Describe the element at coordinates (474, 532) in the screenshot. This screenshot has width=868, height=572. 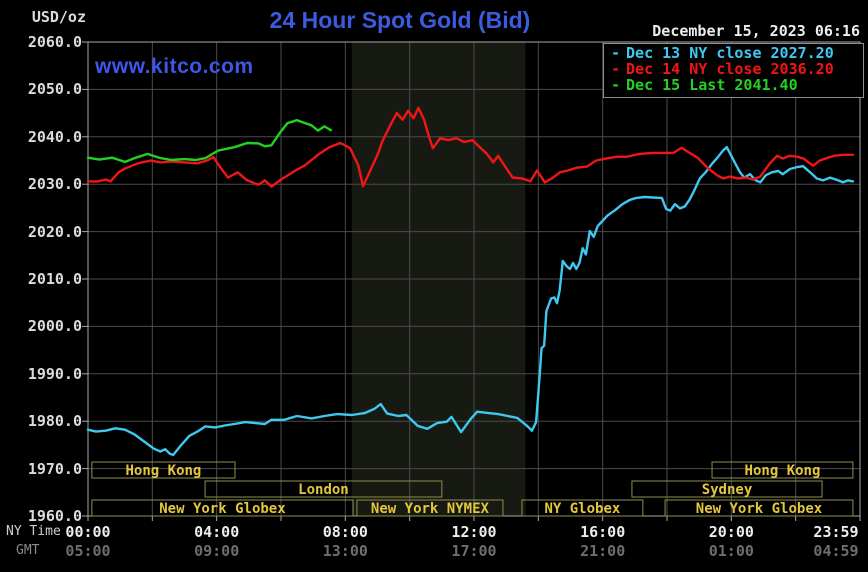
I see `x-axis-label-ny: 12:00` at that location.